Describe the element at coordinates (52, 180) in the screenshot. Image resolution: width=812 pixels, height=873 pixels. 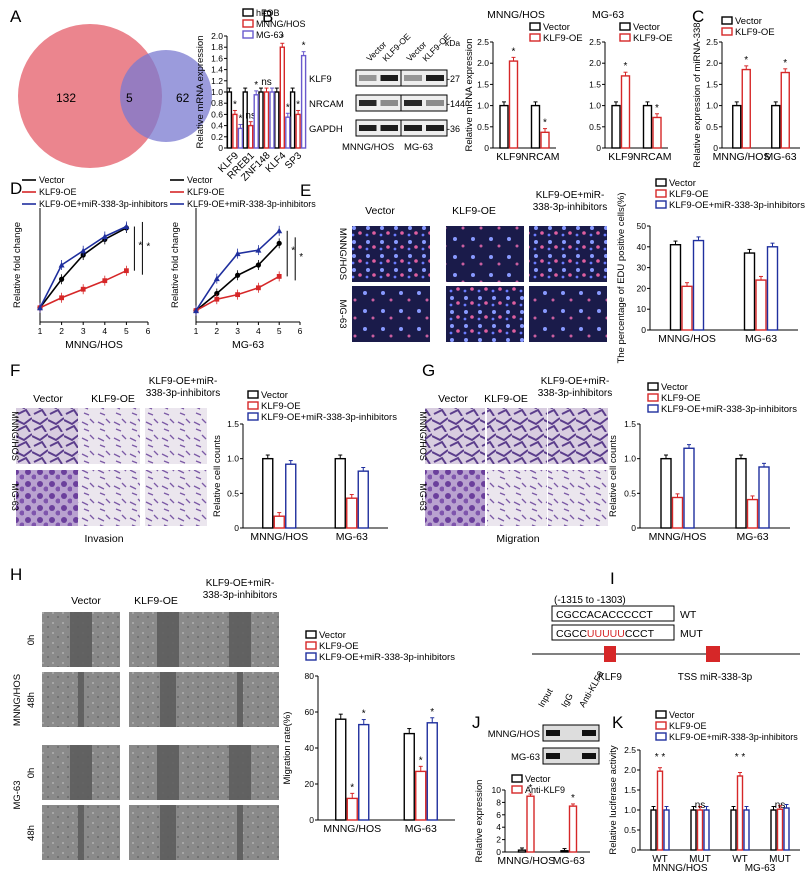
I see `legend-D-entry: Vector` at that location.